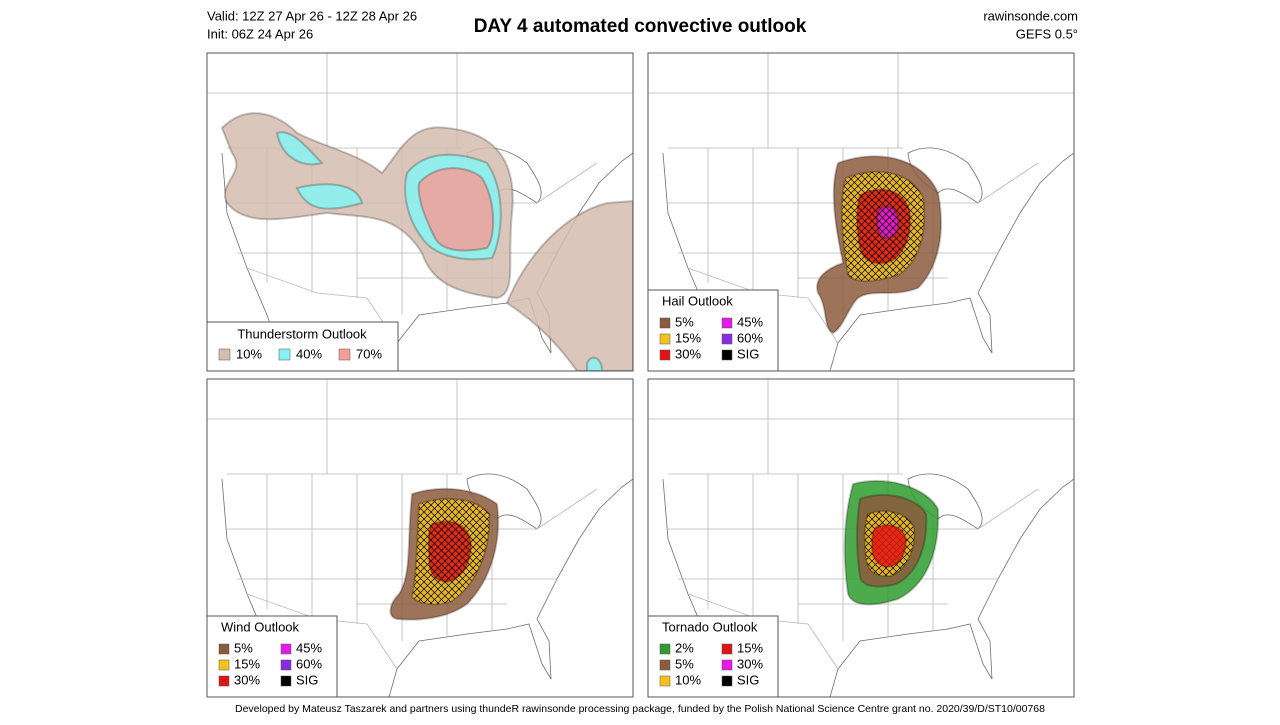  I want to click on main-title: DAY 4 automated convective outlook, so click(640, 26).